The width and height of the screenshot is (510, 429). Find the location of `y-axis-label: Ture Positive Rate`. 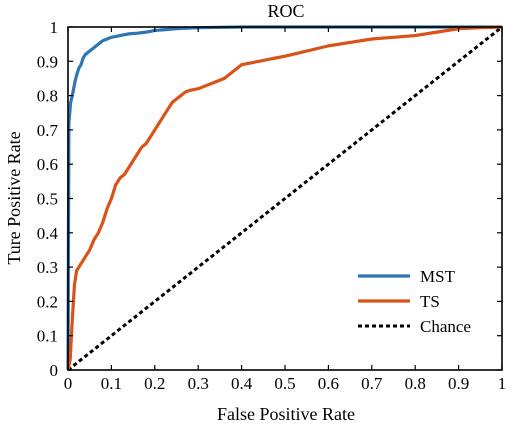

y-axis-label: Ture Positive Rate is located at coordinates (14, 197).